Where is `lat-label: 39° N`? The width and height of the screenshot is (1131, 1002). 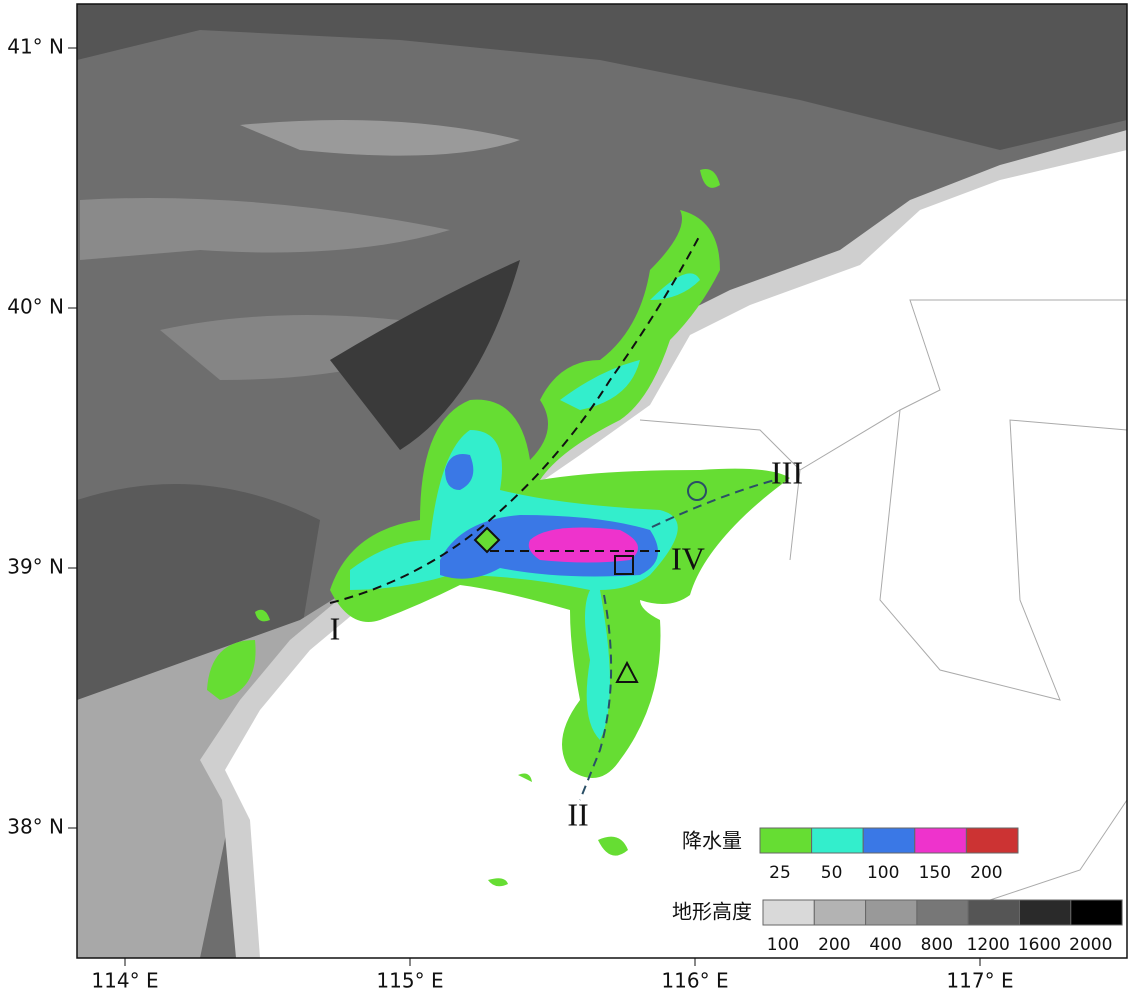
lat-label: 39° N is located at coordinates (35, 567).